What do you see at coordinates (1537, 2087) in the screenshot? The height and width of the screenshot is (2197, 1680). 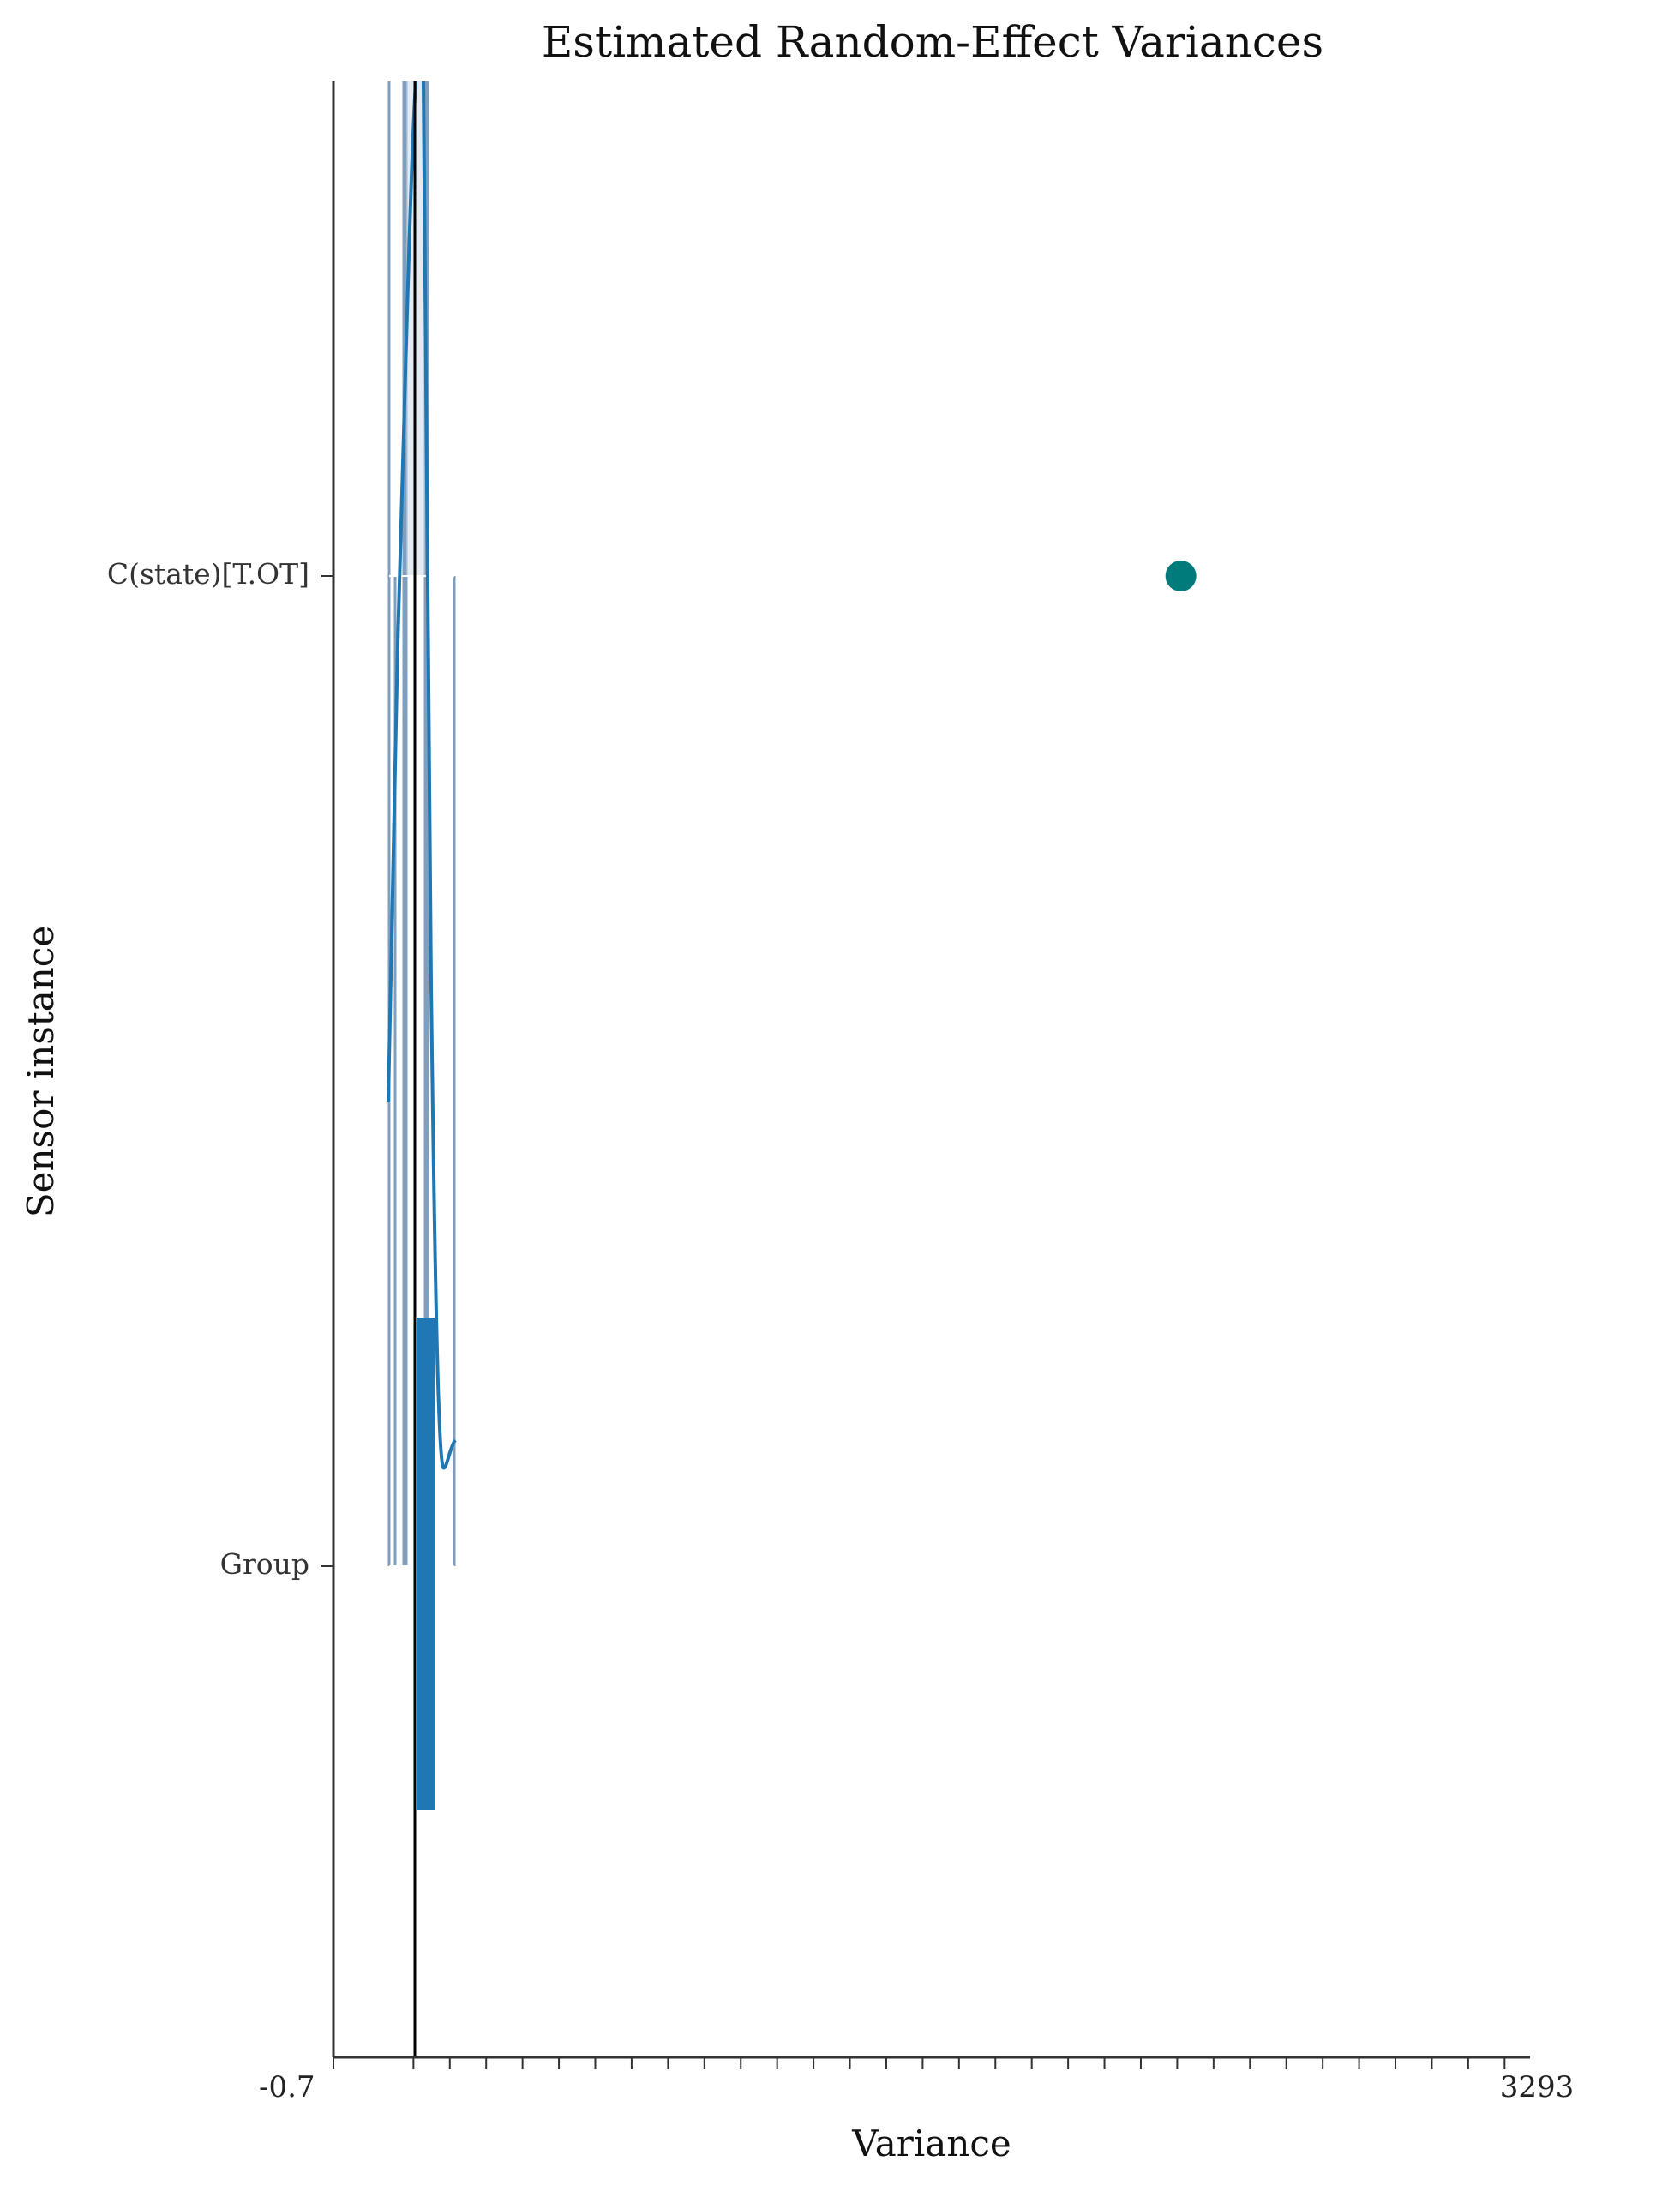 I see `x-tick-label-last: 3293` at bounding box center [1537, 2087].